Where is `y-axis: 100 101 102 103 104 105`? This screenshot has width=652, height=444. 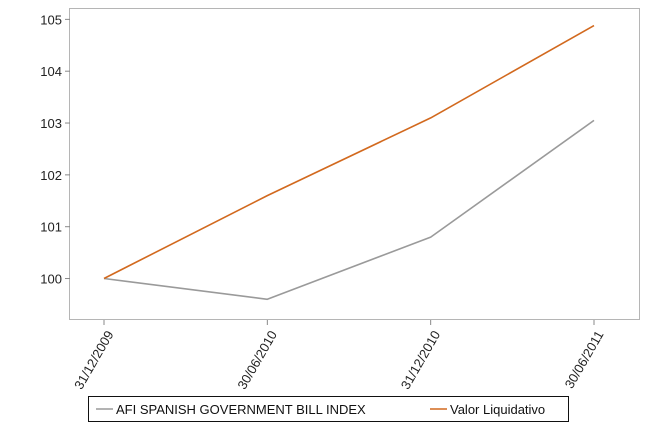
y-axis: 100 101 102 103 104 105 is located at coordinates (55, 149).